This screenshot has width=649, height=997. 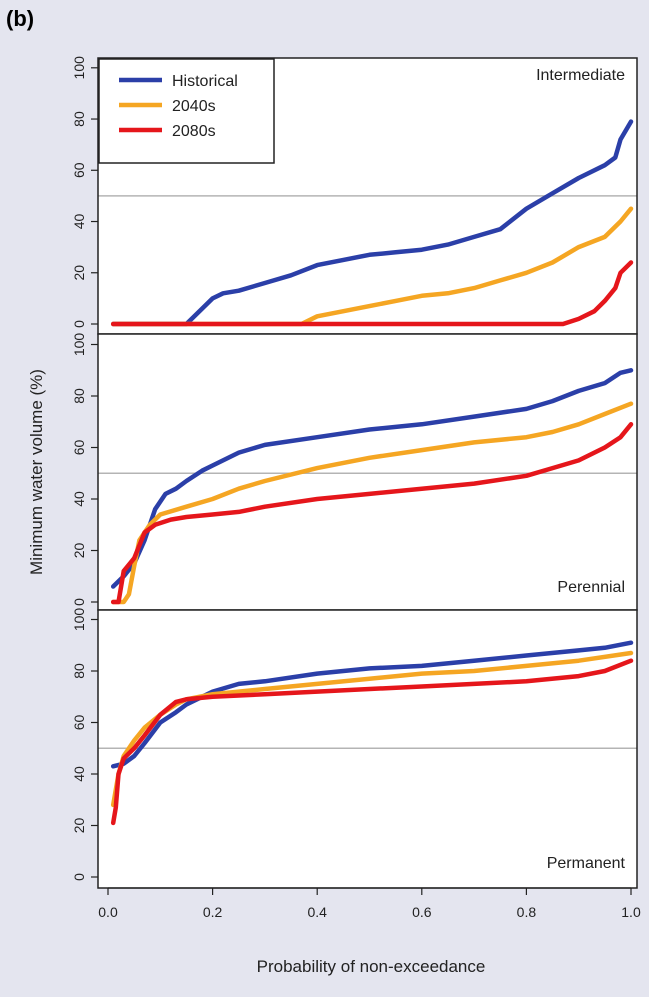 I want to click on x-tick-label: 0.0, so click(x=108, y=912).